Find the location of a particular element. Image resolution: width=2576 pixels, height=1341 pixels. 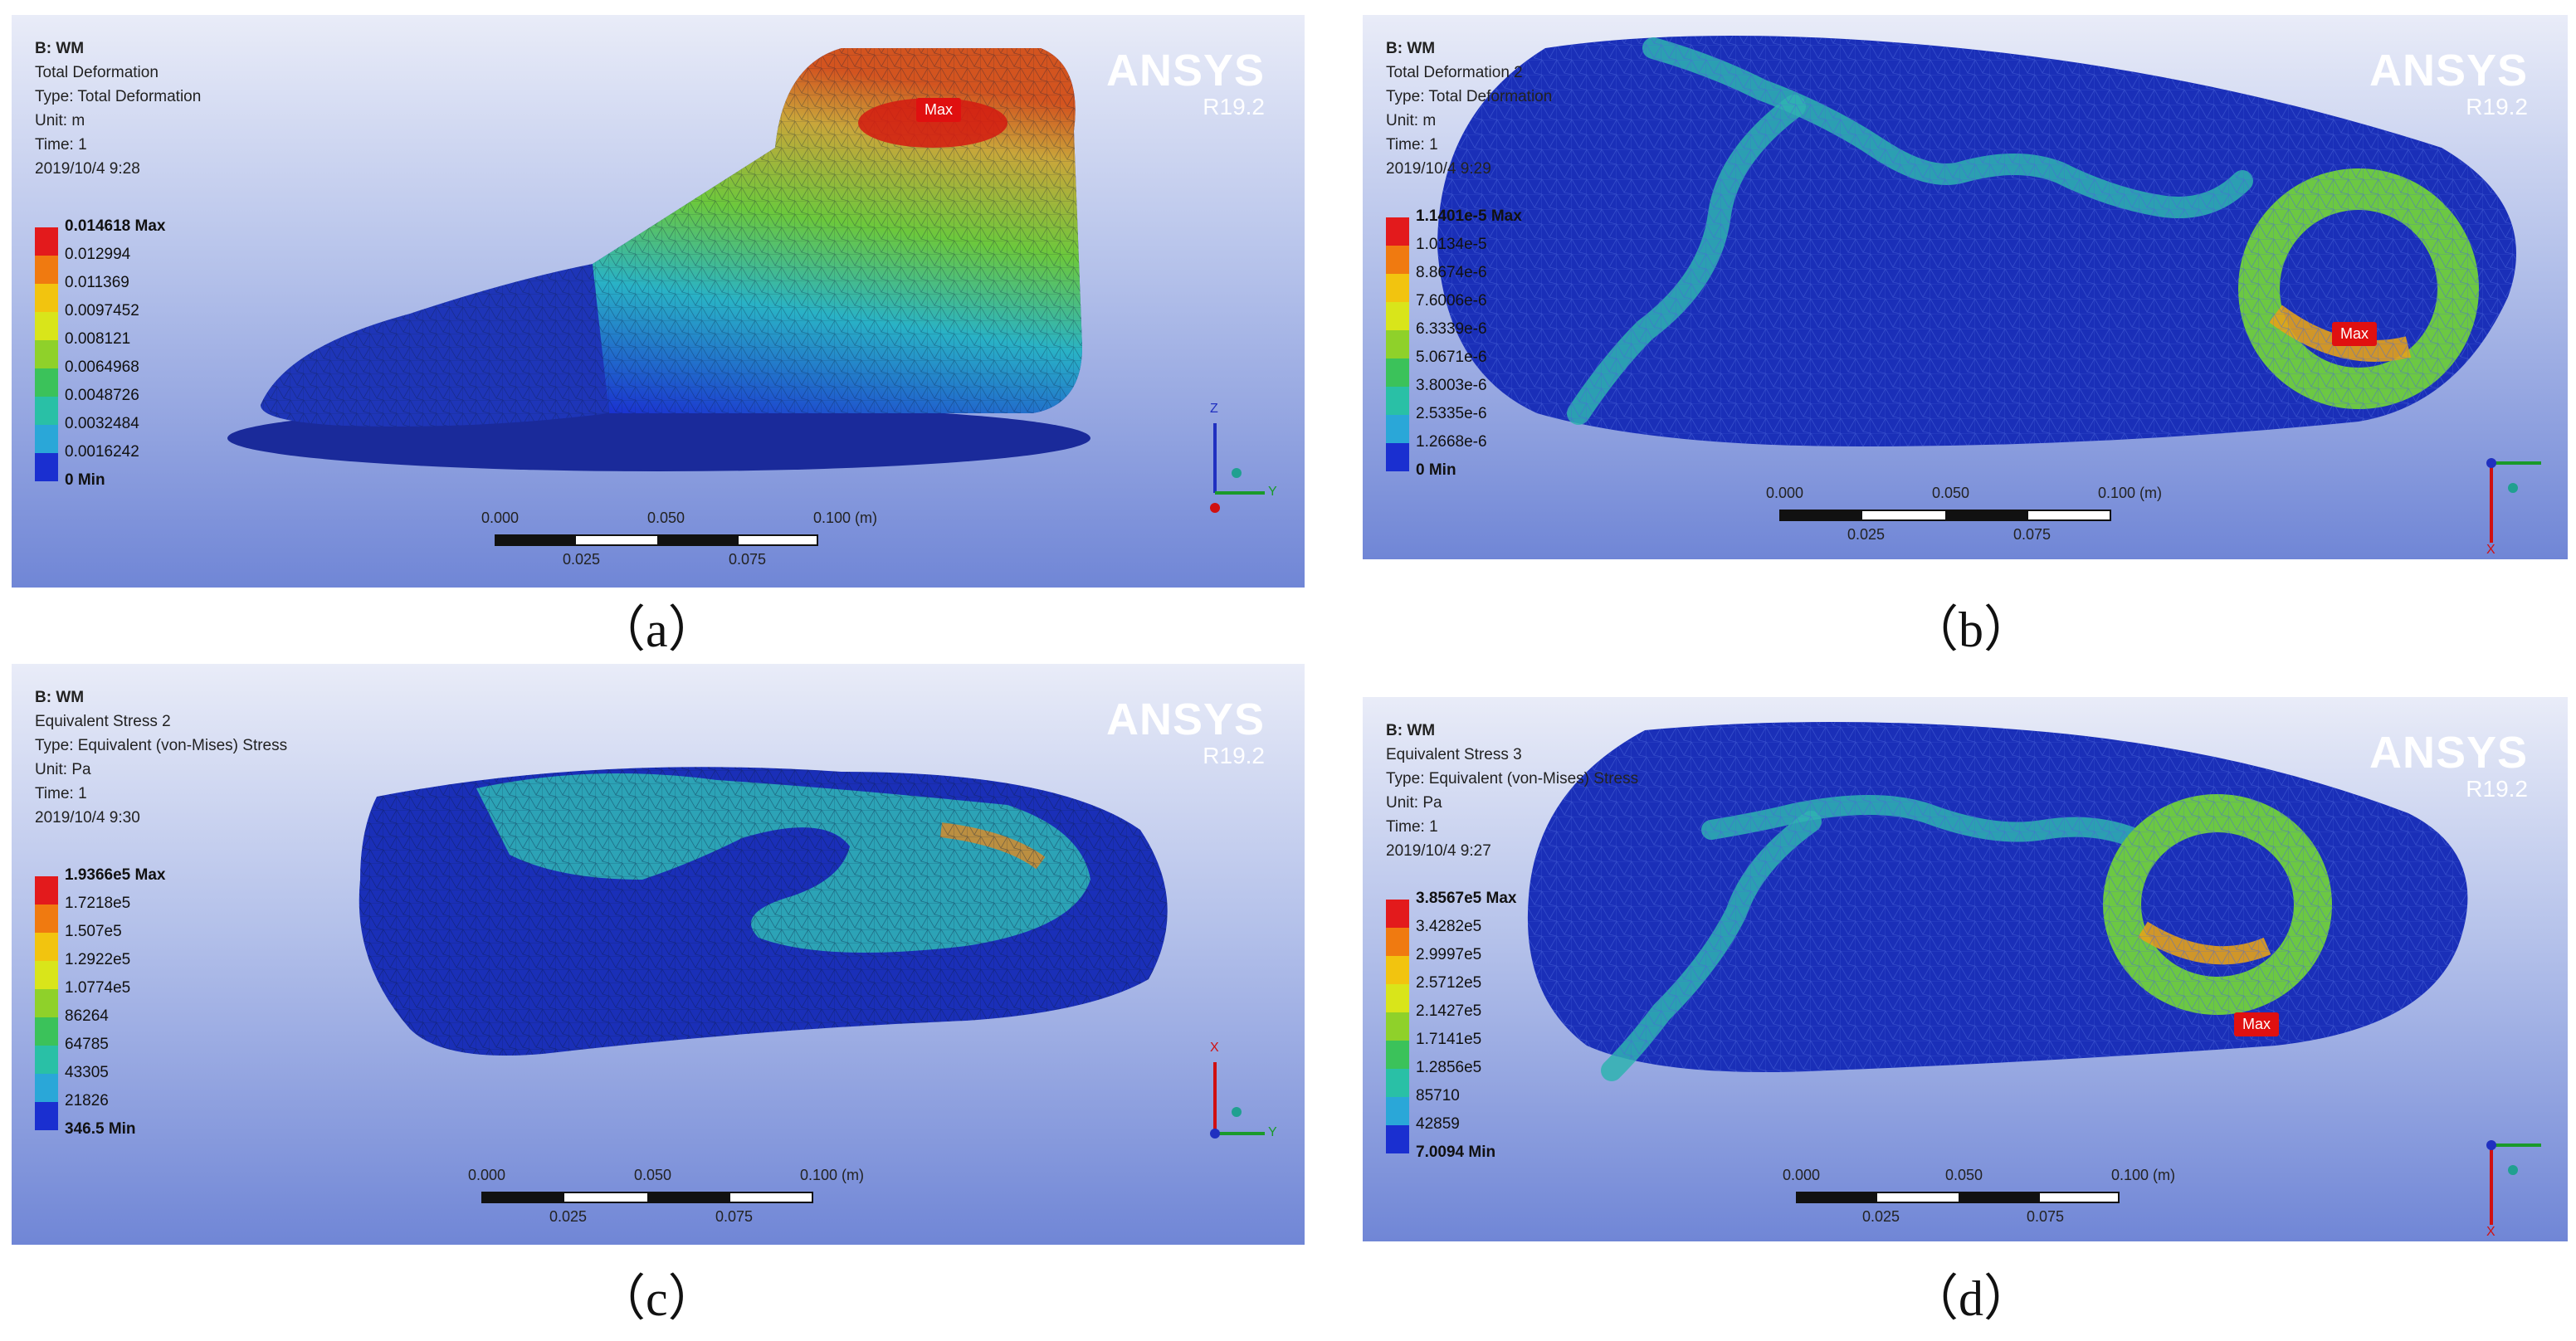

legend-label: 1.507e5 is located at coordinates (94, 931).